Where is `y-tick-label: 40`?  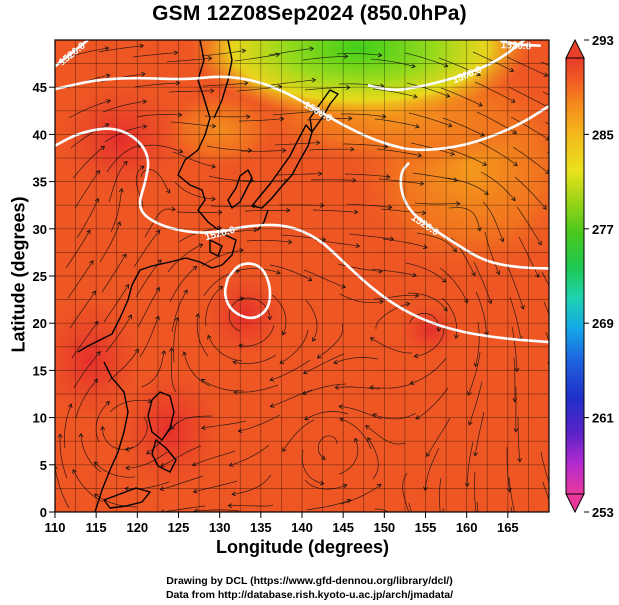 y-tick-label: 40 is located at coordinates (40, 134).